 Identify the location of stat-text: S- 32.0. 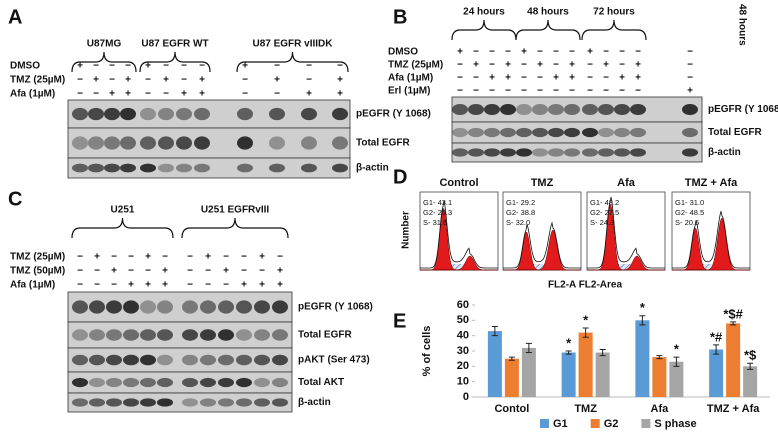
(518, 222).